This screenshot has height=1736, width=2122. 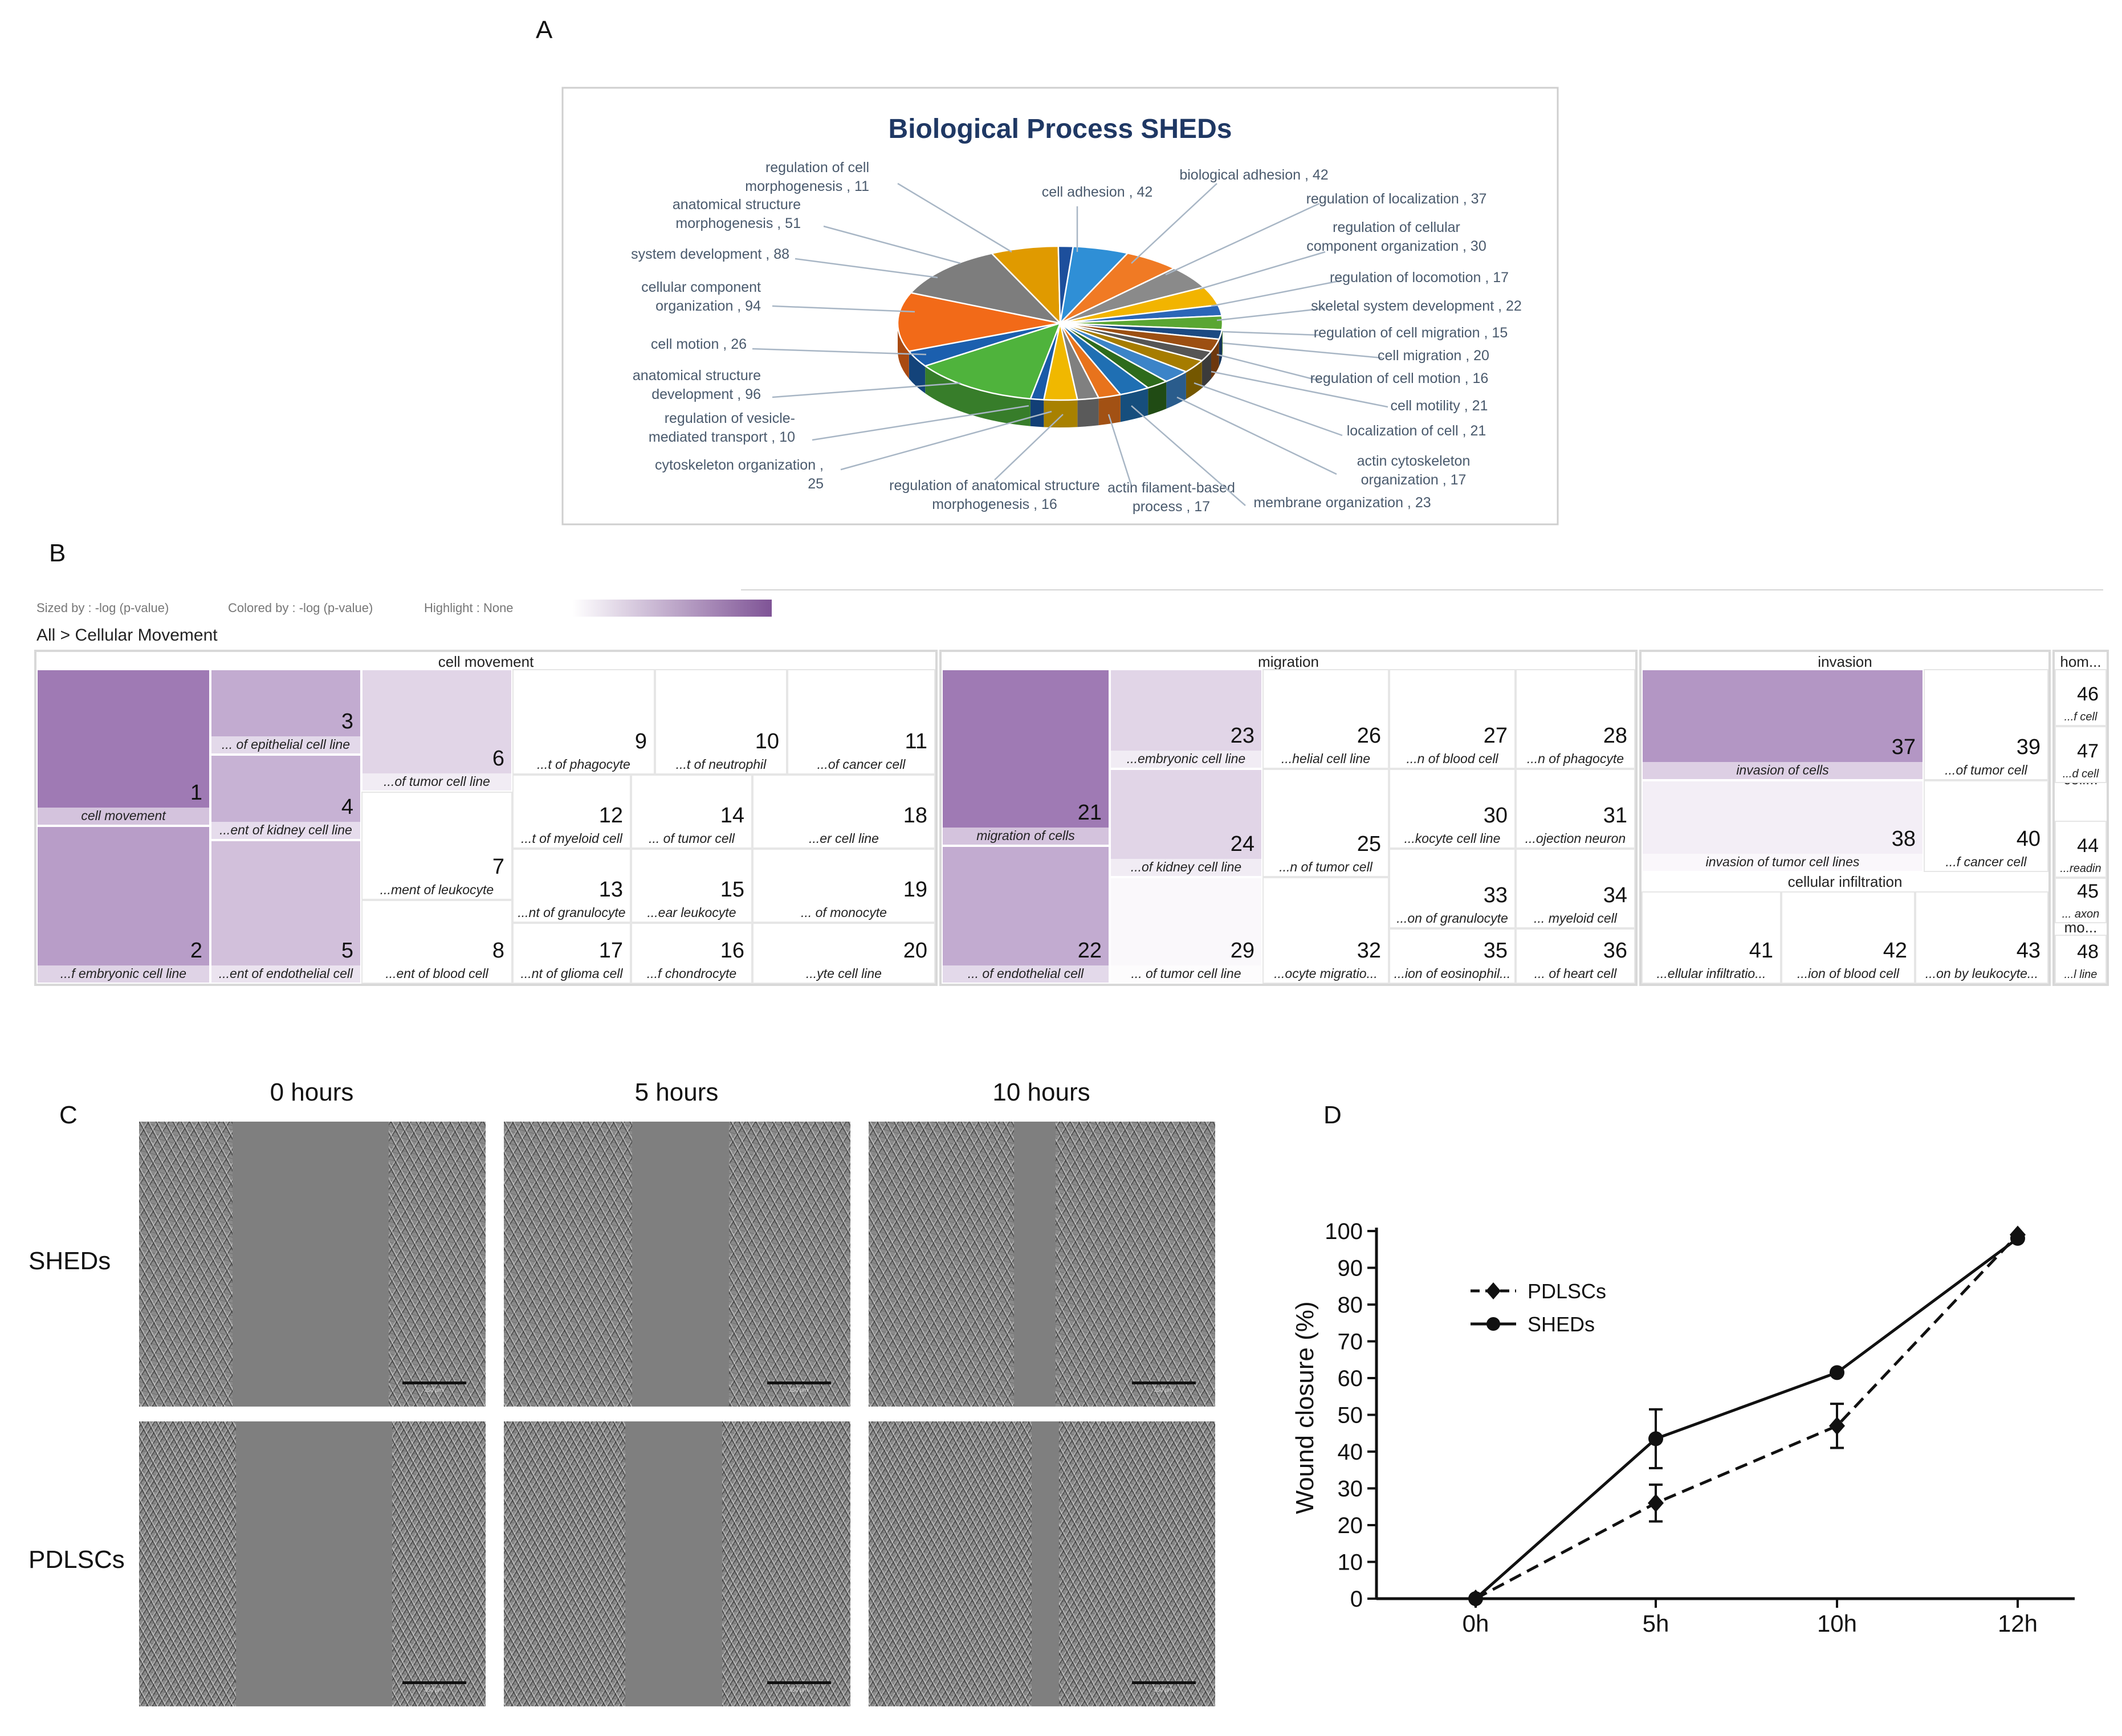 What do you see at coordinates (1325, 719) in the screenshot?
I see `treemap-cell-26: 26 ...helial cell line` at bounding box center [1325, 719].